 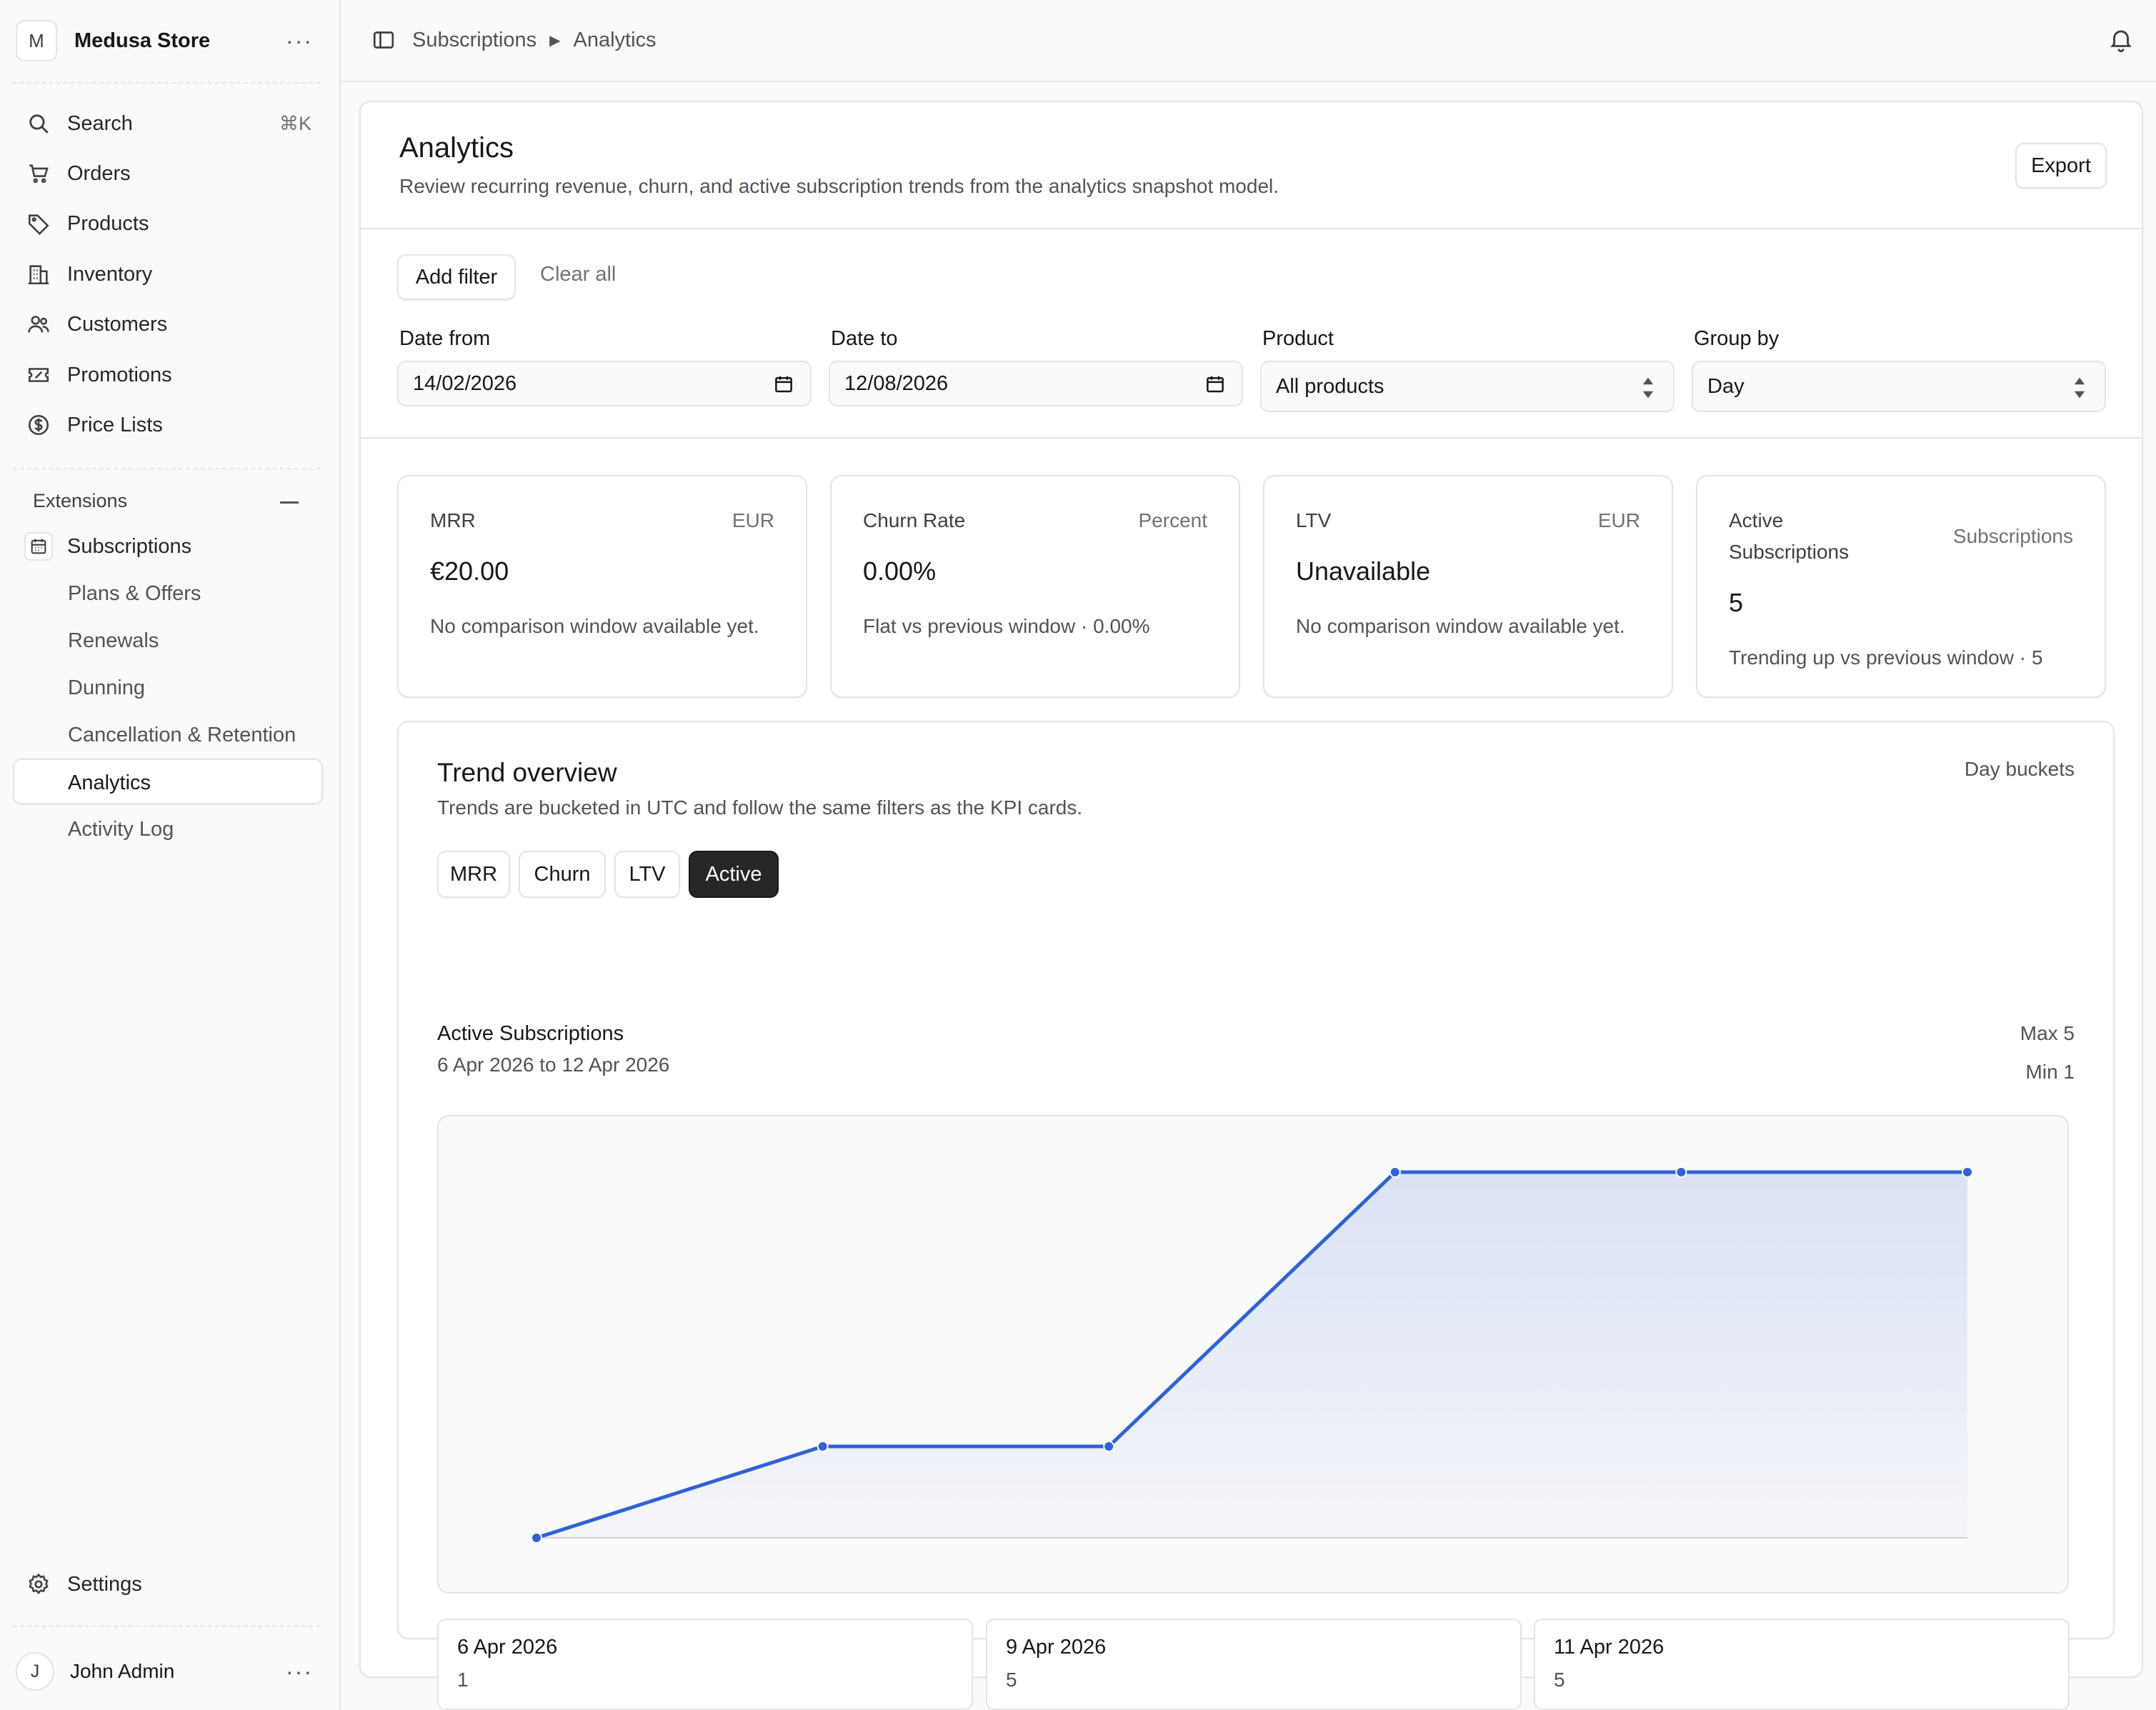 I want to click on sidebar-item-label: Inventory, so click(x=110, y=274).